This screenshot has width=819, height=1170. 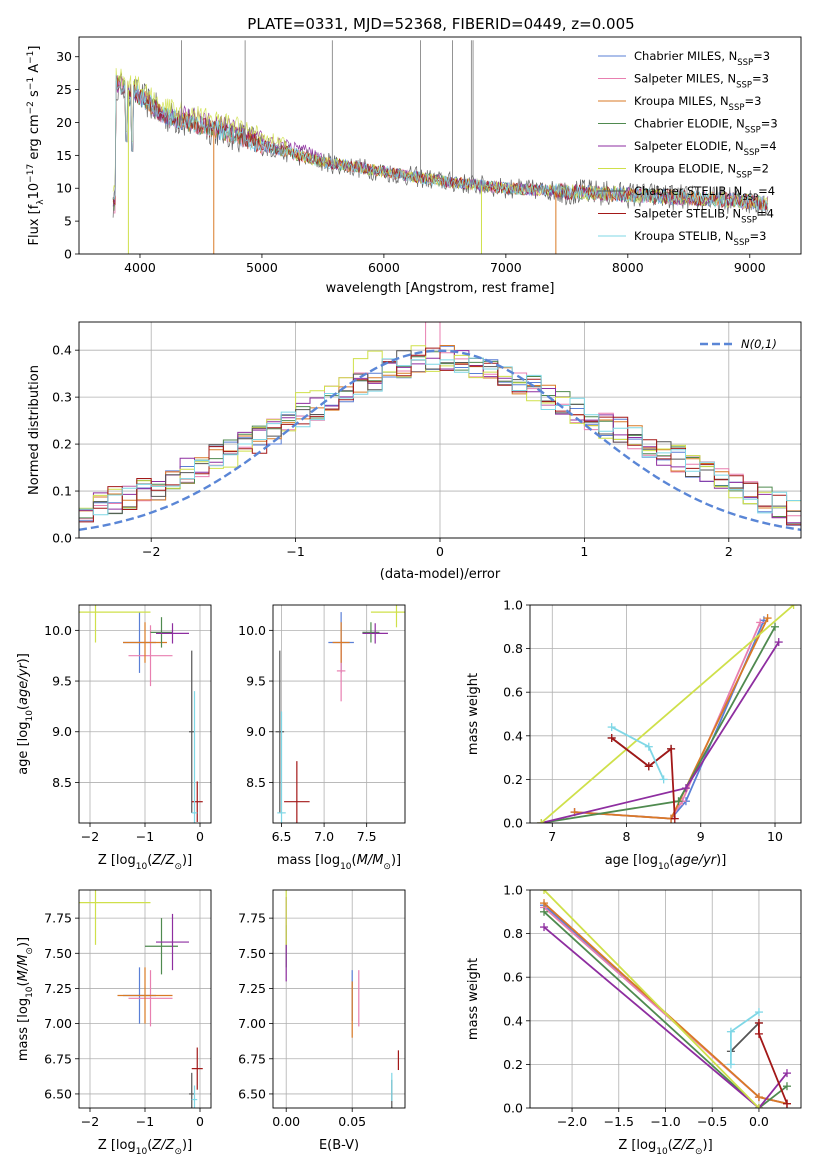 I want to click on x-tick-label: 7.0, so click(x=324, y=836).